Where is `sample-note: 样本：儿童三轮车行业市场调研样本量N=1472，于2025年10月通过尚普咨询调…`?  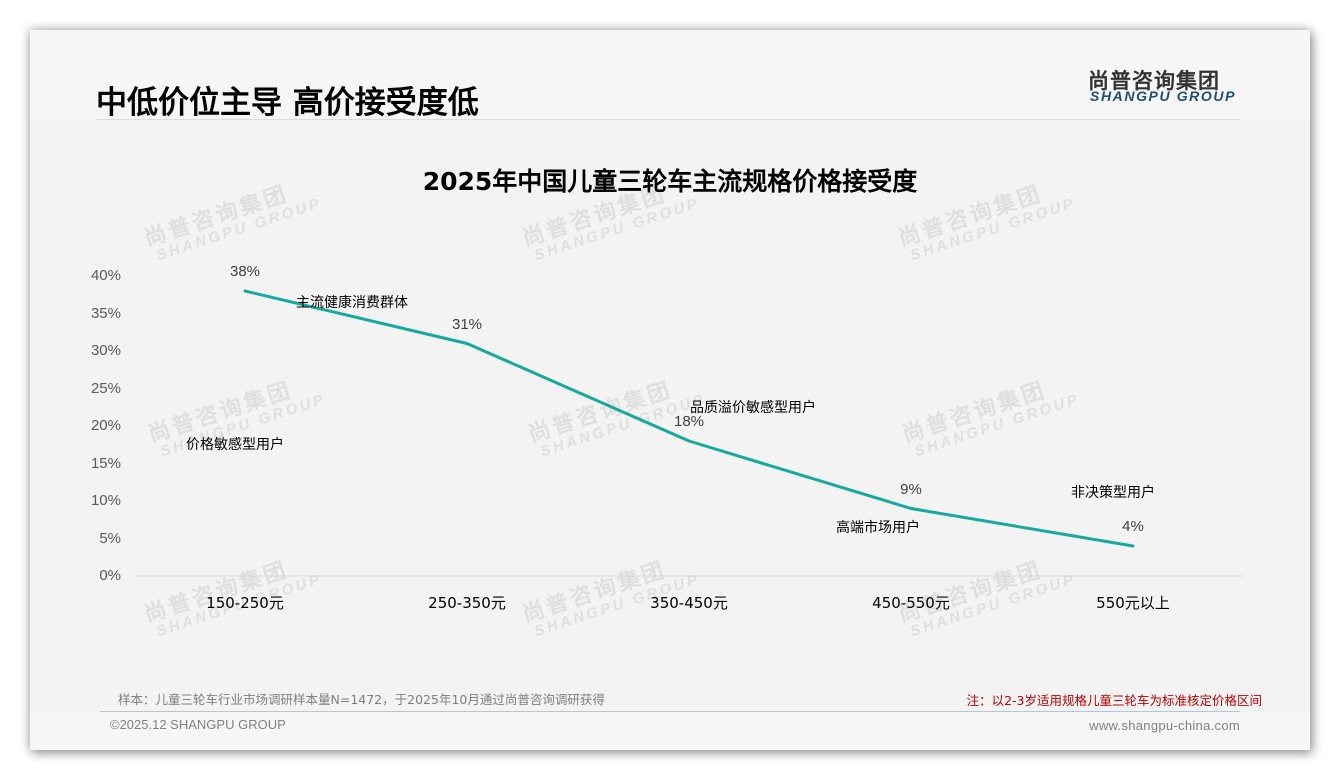 sample-note: 样本：儿童三轮车行业市场调研样本量N=1472，于2025年10月通过尚普咨询调… is located at coordinates (361, 699).